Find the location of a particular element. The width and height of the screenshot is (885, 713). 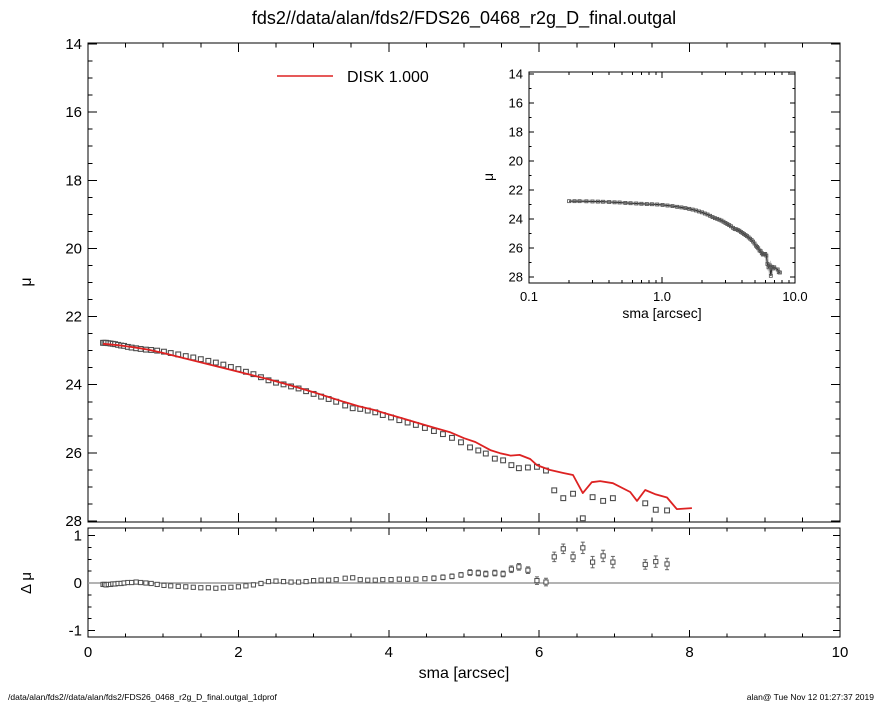

inset-y-tick-label: 18 is located at coordinates (516, 132).